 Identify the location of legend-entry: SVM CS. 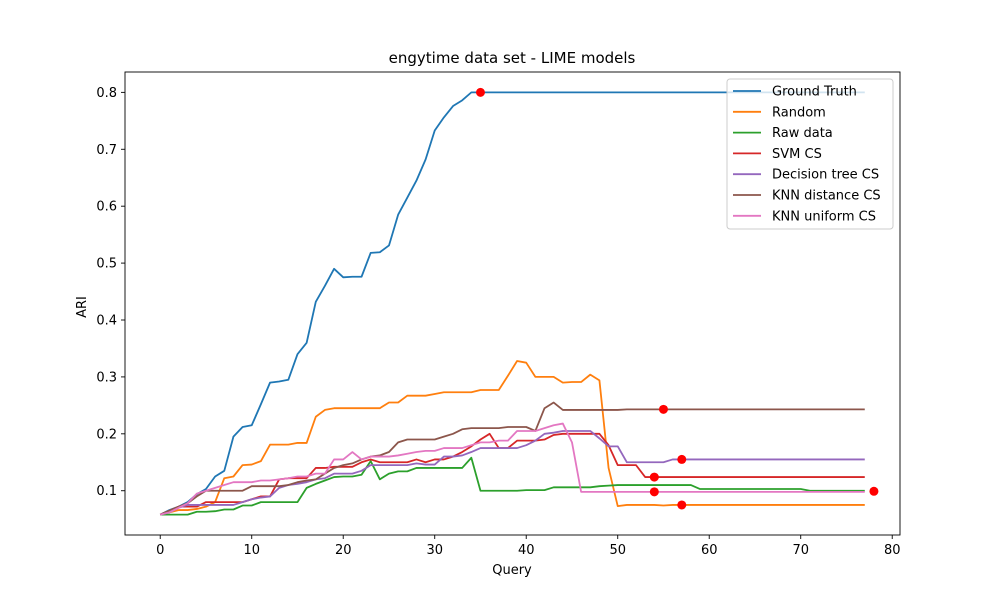
(797, 154).